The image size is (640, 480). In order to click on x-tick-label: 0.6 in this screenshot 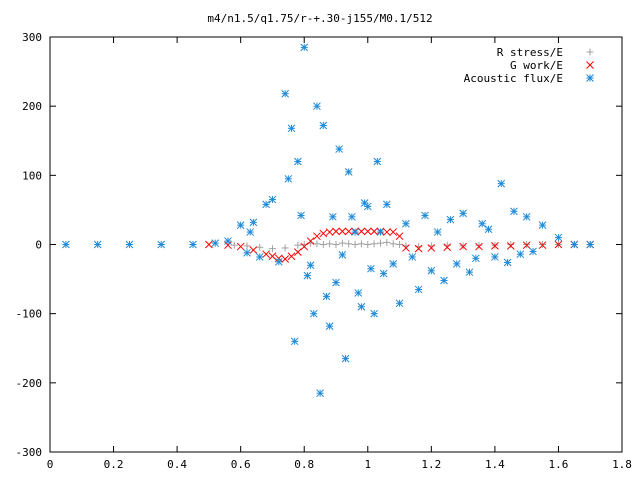, I will do `click(241, 464)`.